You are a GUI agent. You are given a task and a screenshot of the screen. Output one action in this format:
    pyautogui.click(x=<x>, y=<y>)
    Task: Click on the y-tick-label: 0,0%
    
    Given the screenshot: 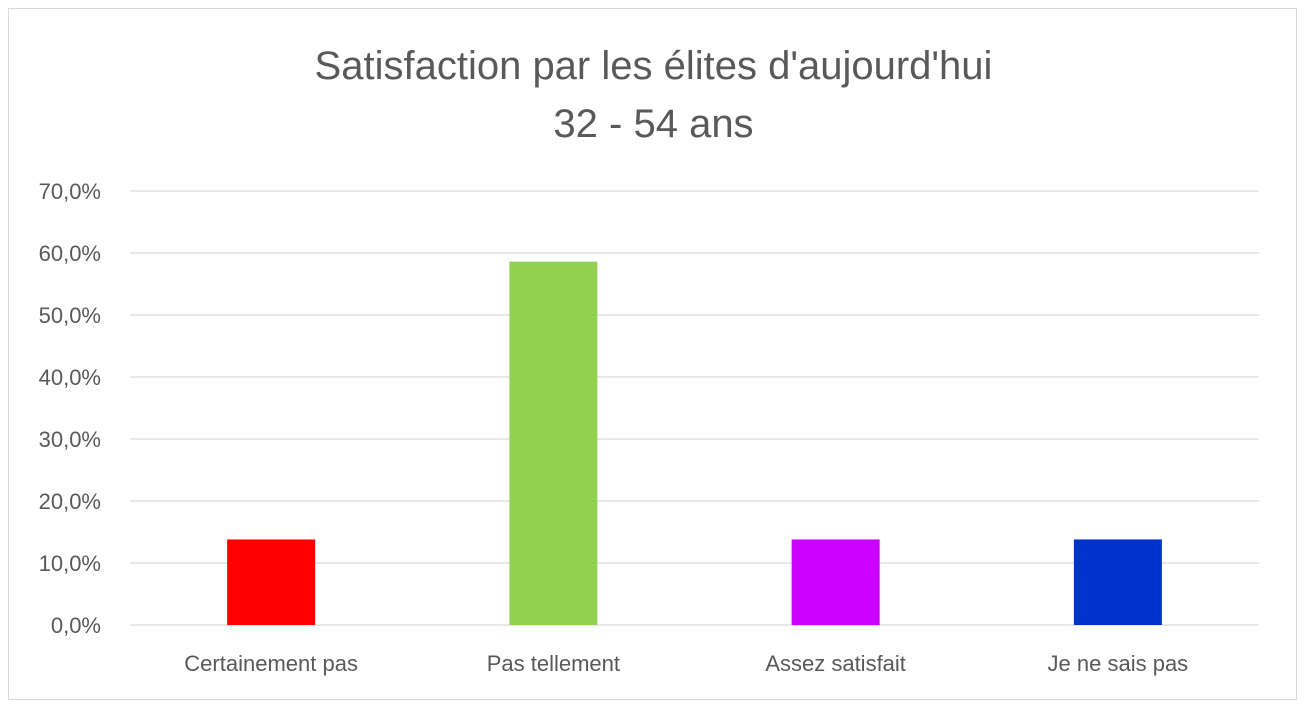 What is the action you would take?
    pyautogui.click(x=76, y=625)
    